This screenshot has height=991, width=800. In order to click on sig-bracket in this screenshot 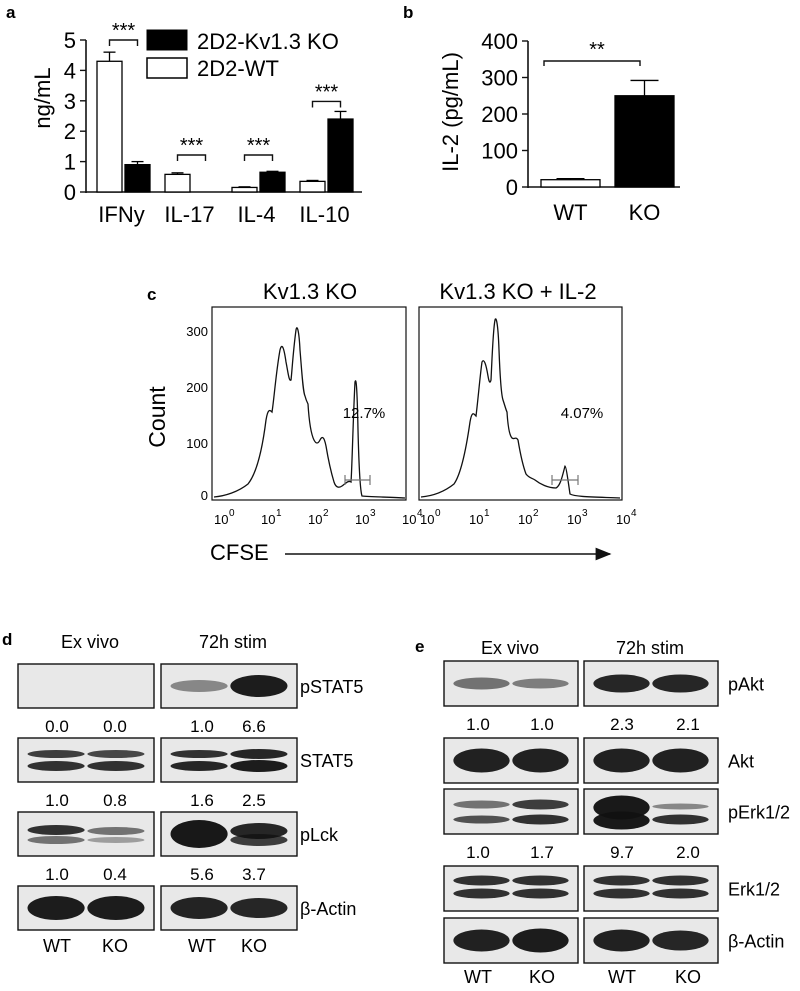, I will do `click(258, 157)`.